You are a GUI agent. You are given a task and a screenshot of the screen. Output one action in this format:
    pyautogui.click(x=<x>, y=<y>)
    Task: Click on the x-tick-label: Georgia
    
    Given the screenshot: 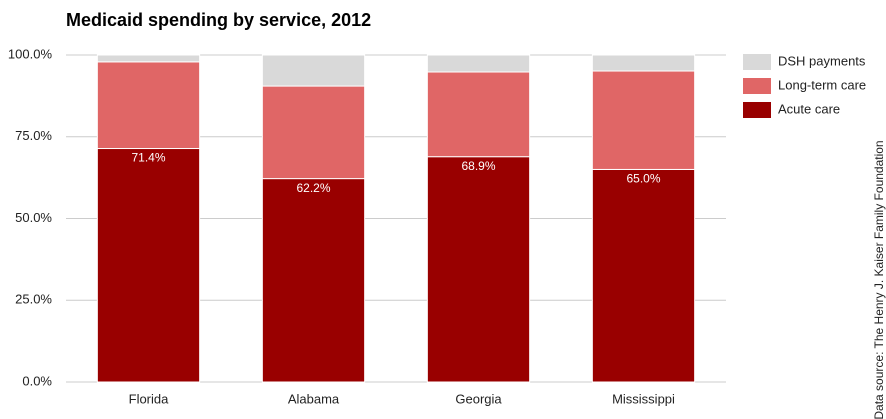 What is the action you would take?
    pyautogui.click(x=478, y=398)
    